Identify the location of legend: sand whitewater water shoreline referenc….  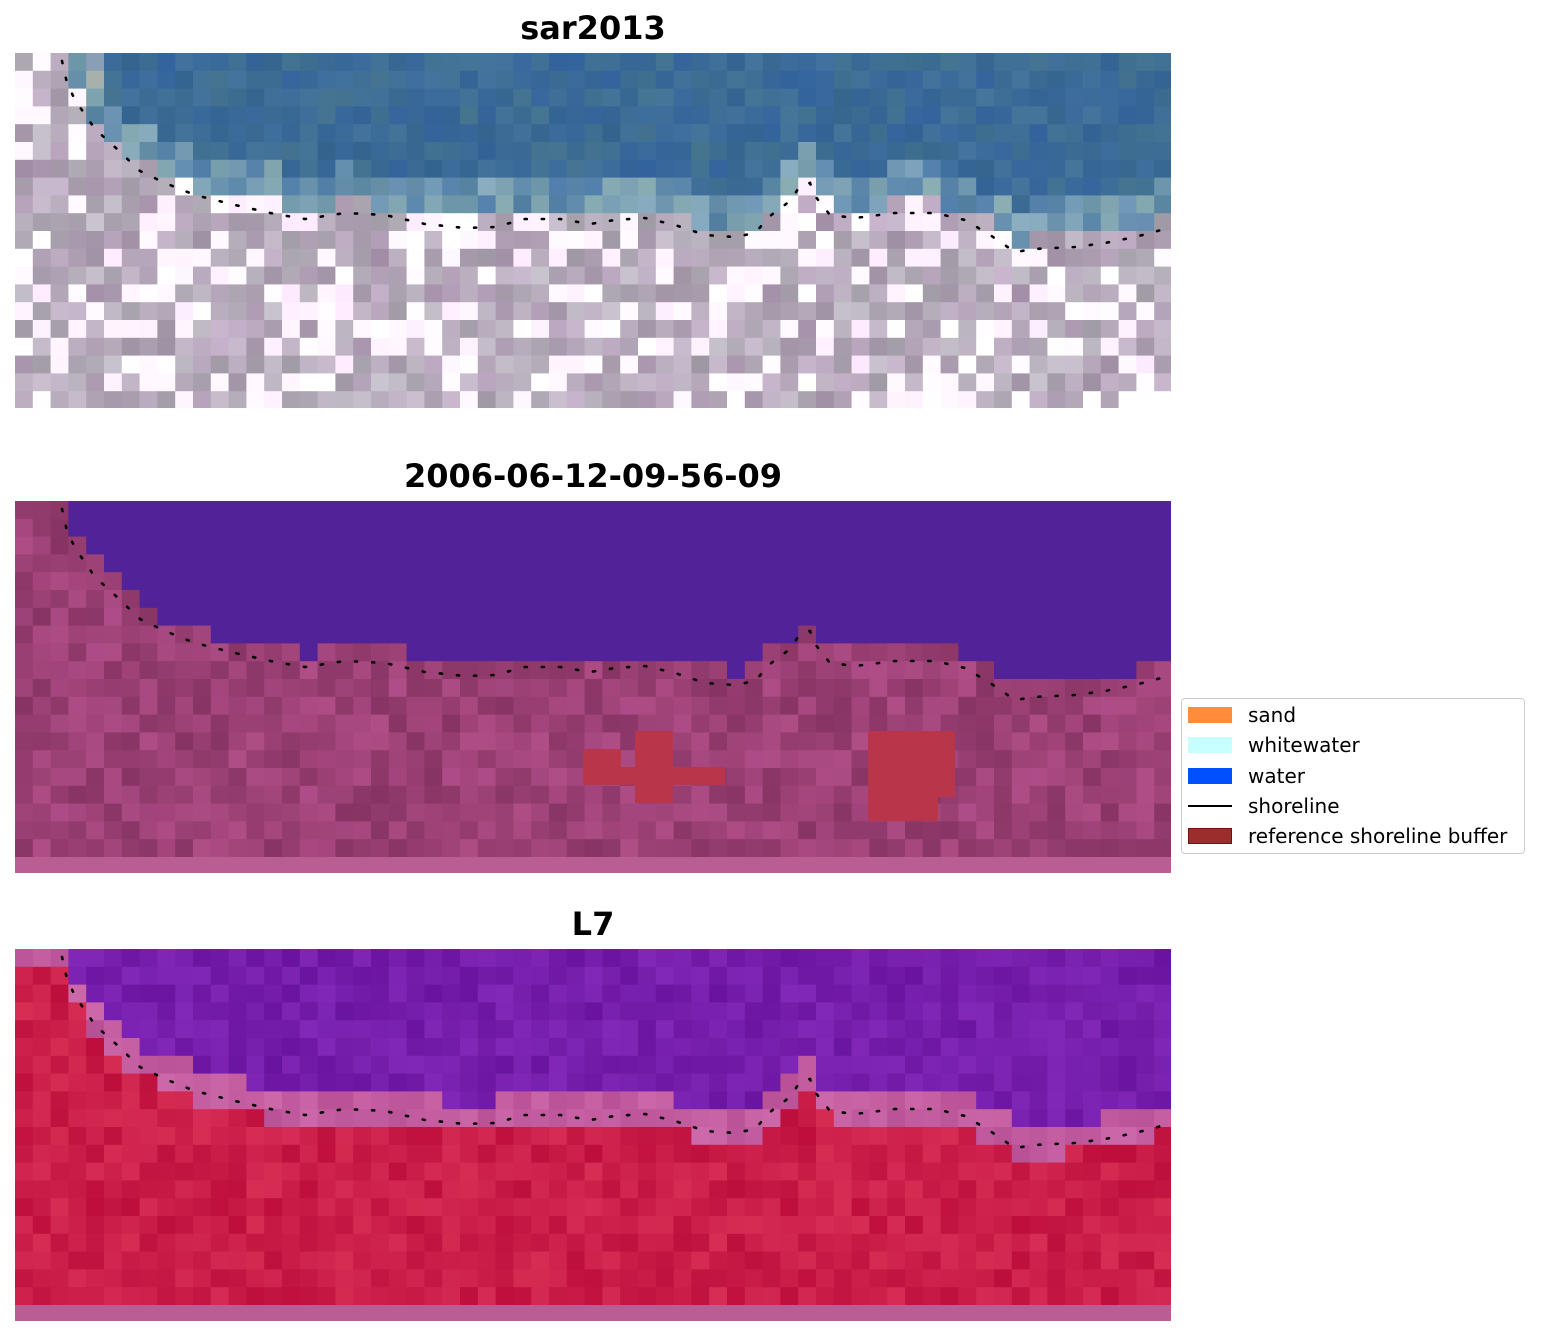
(1353, 776).